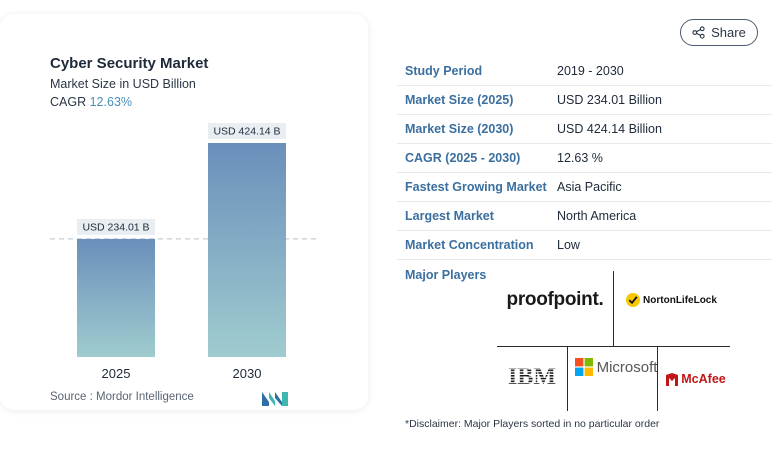 The width and height of the screenshot is (772, 451). What do you see at coordinates (672, 379) in the screenshot?
I see `mcafee-shield-icon` at bounding box center [672, 379].